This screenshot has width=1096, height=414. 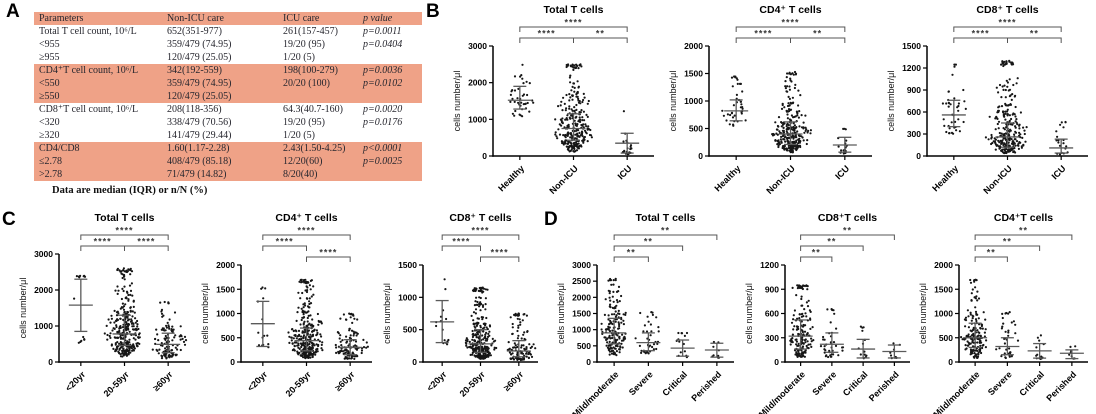 I want to click on panel-label-c: C, so click(x=9, y=219).